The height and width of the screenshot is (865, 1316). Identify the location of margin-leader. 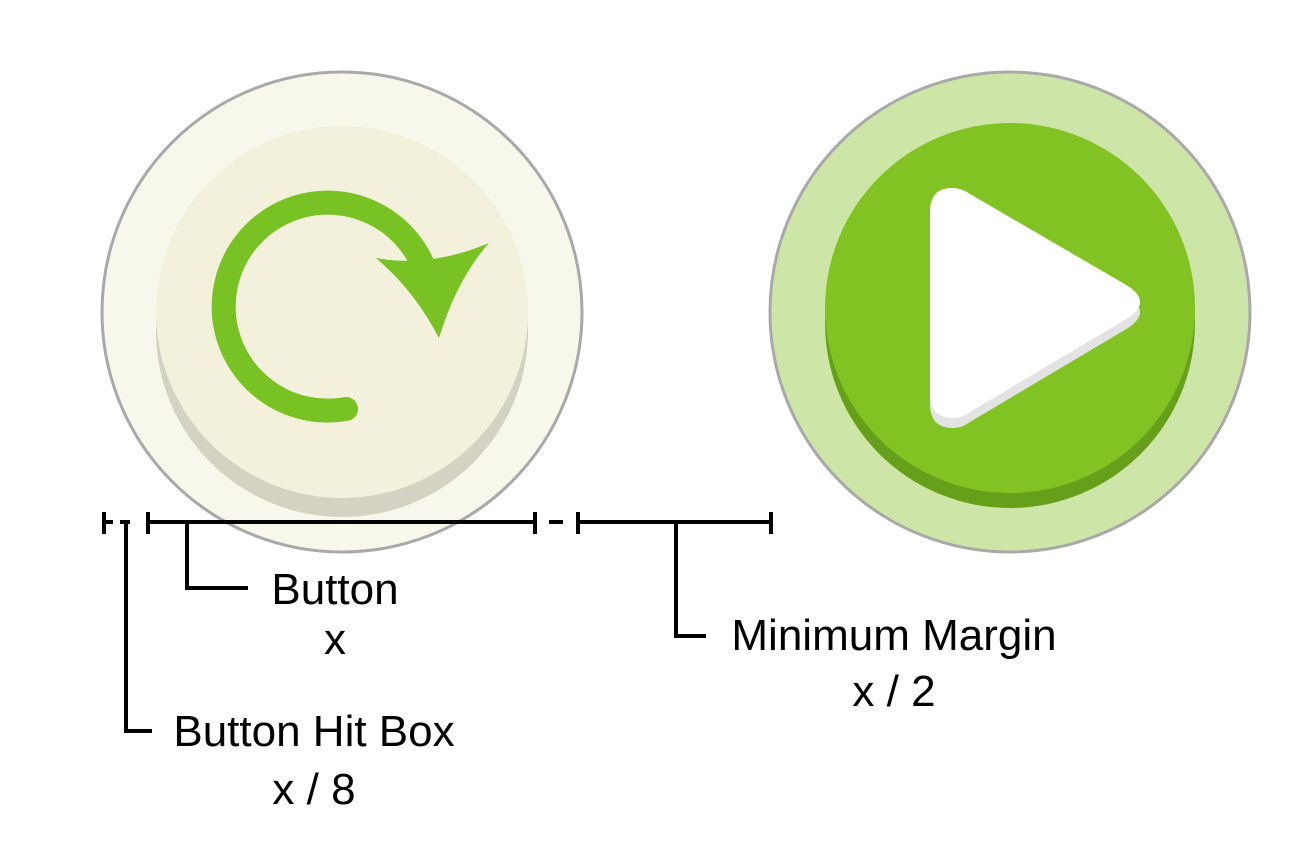
(690, 580).